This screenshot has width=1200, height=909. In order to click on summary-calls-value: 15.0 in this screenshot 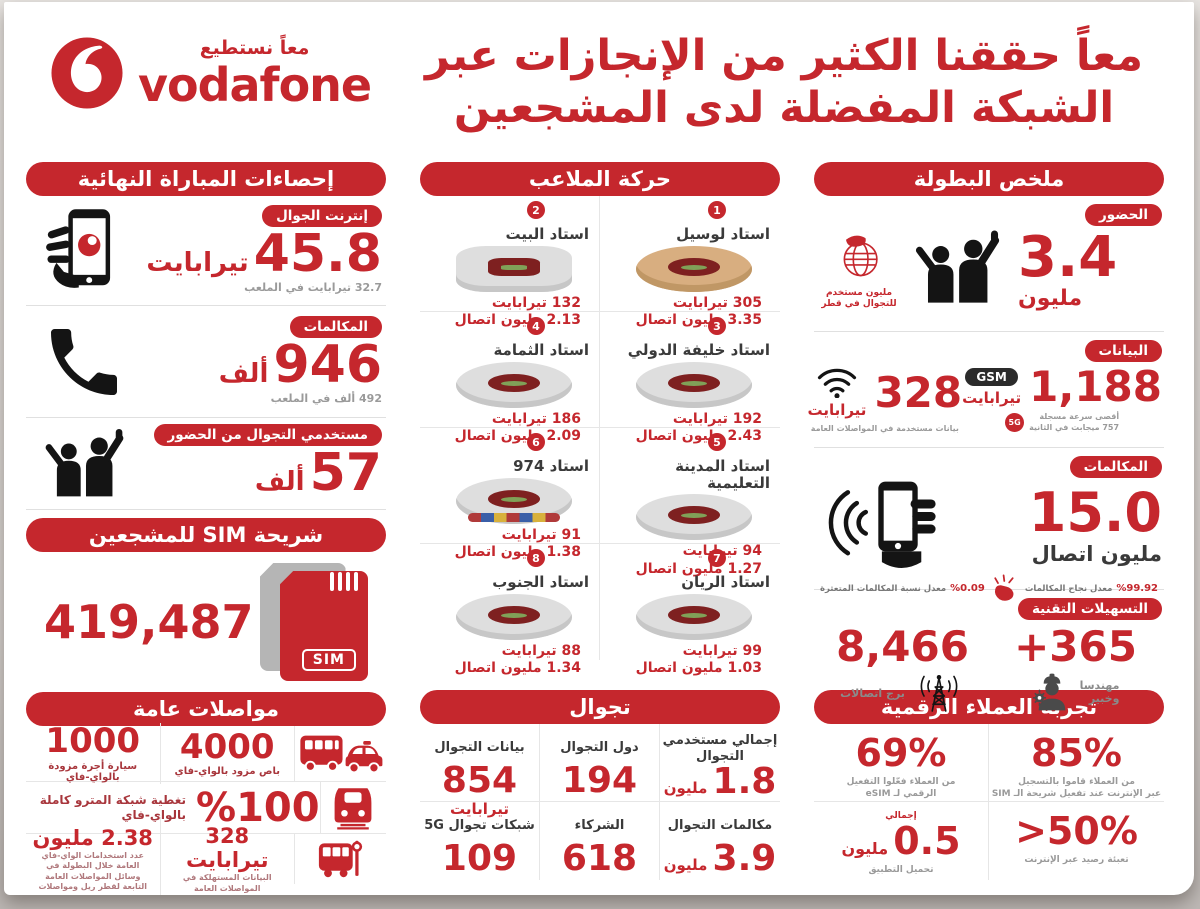, I will do `click(1095, 513)`.